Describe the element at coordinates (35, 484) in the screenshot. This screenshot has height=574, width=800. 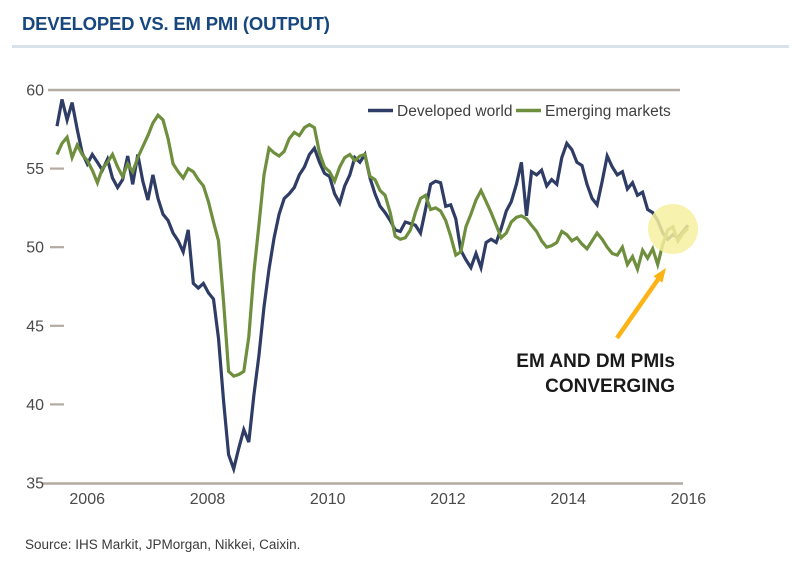
I see `y-tick-label: 35` at that location.